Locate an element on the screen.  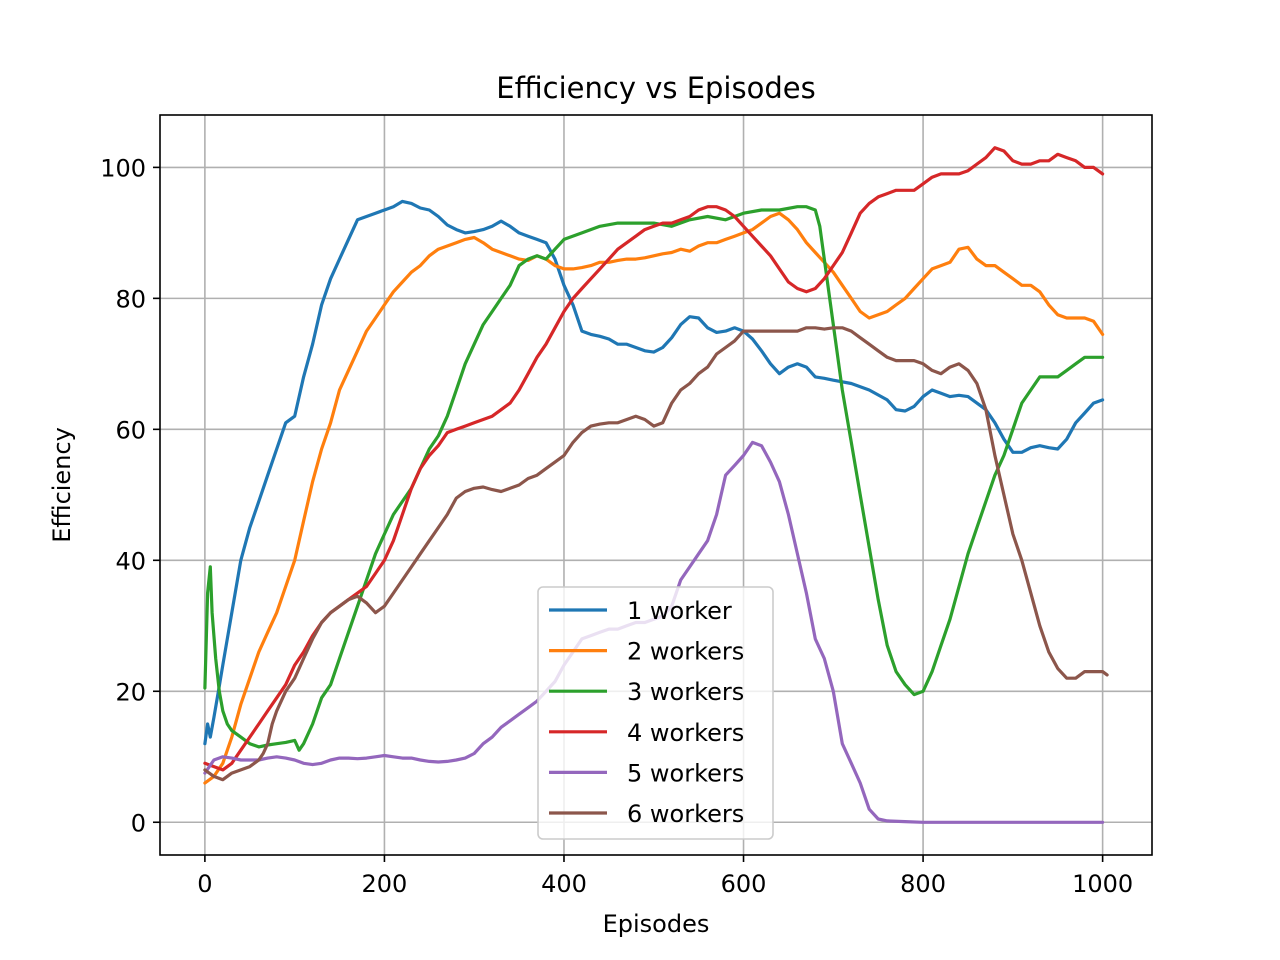
y-tick-label: 20 is located at coordinates (130, 692).